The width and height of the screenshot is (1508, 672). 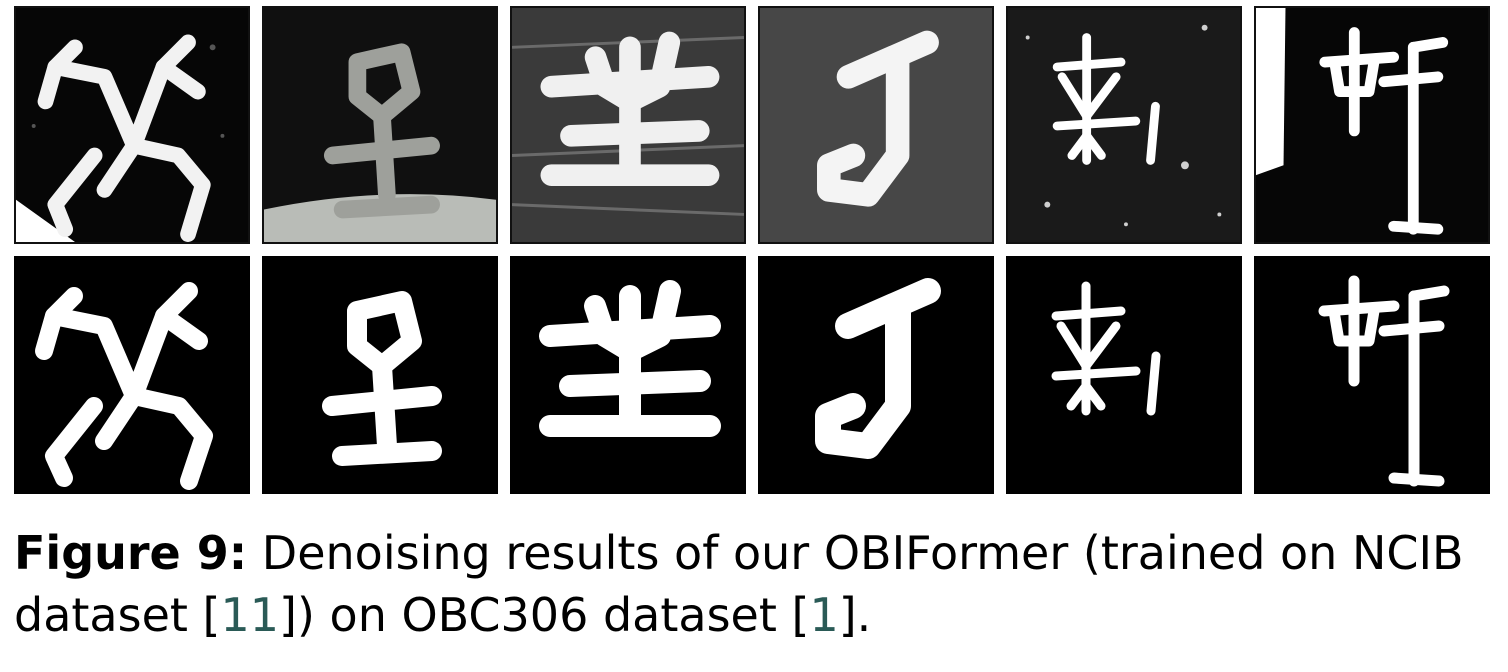 What do you see at coordinates (117, 615) in the screenshot?
I see `caption-text-2a: dataset [` at bounding box center [117, 615].